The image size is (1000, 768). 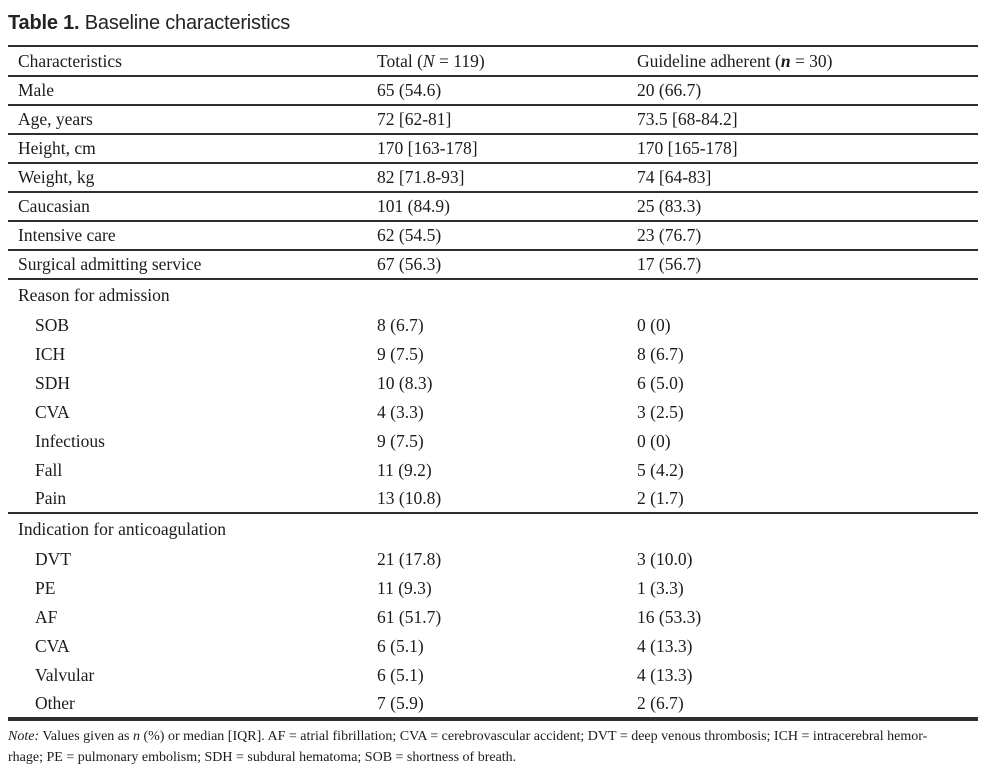 What do you see at coordinates (493, 207) in the screenshot?
I see `table-row-caucasian: Caucasian 101 (84.9) 25 (83.3)` at bounding box center [493, 207].